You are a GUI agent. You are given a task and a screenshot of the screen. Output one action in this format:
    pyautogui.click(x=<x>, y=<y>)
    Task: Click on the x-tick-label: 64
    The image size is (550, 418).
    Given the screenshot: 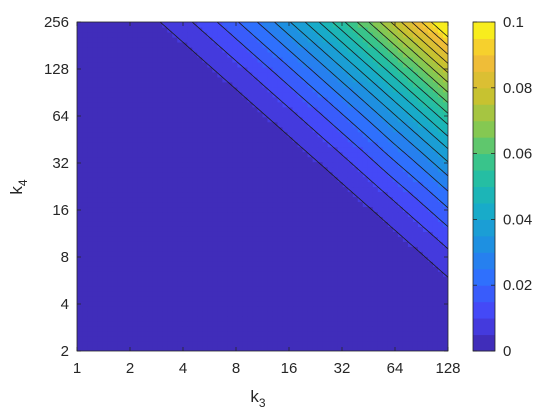 What is the action you would take?
    pyautogui.click(x=395, y=368)
    